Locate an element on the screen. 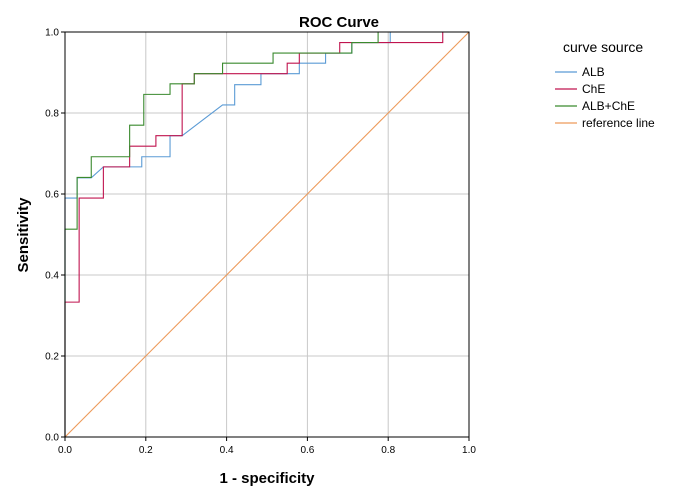  y-tick-label: 0.6 is located at coordinates (52, 195).